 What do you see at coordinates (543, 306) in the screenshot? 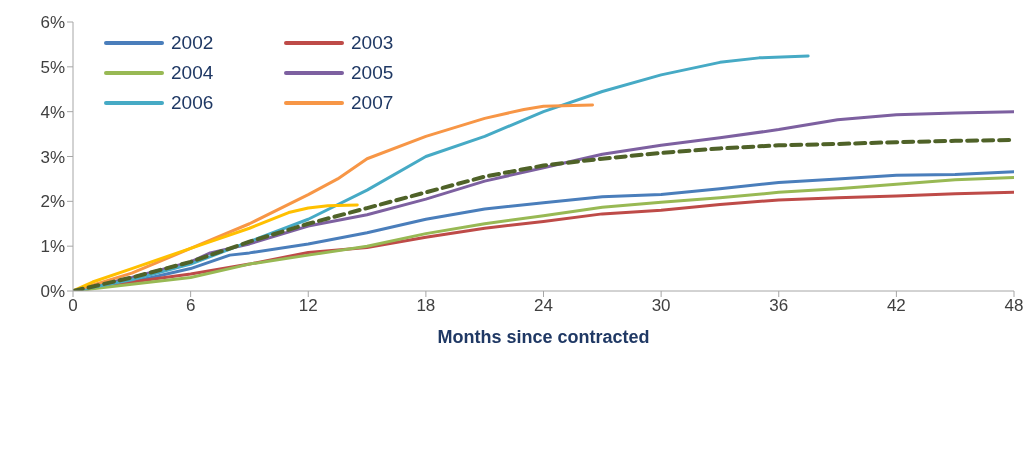
I see `x-tick-label: 24` at bounding box center [543, 306].